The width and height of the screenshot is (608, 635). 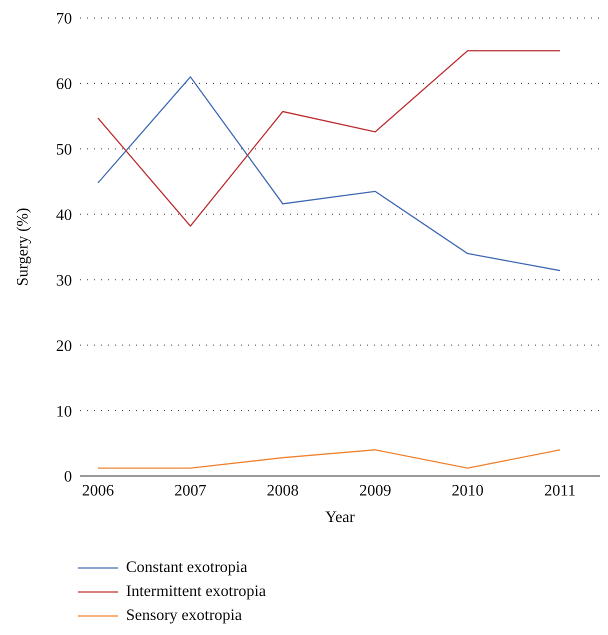 I want to click on y-tick-label: 0, so click(x=68, y=477).